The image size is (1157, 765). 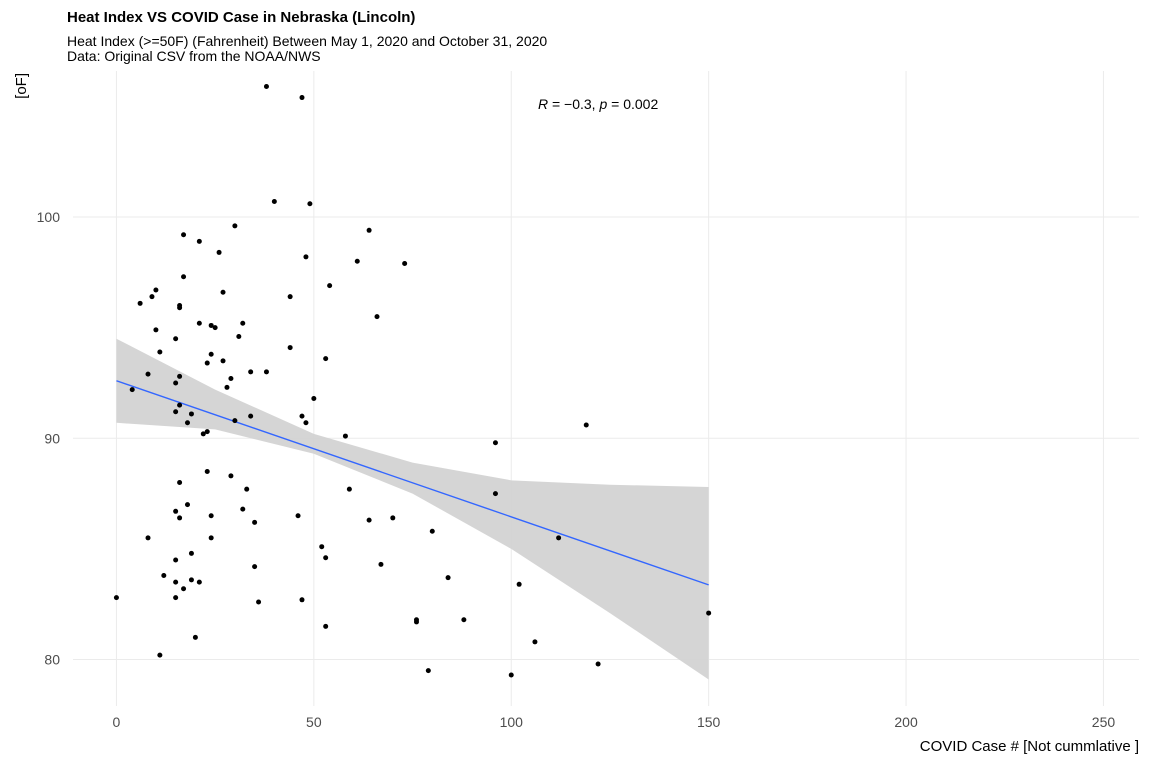 I want to click on r-value: = −0.3,, so click(x=573, y=104).